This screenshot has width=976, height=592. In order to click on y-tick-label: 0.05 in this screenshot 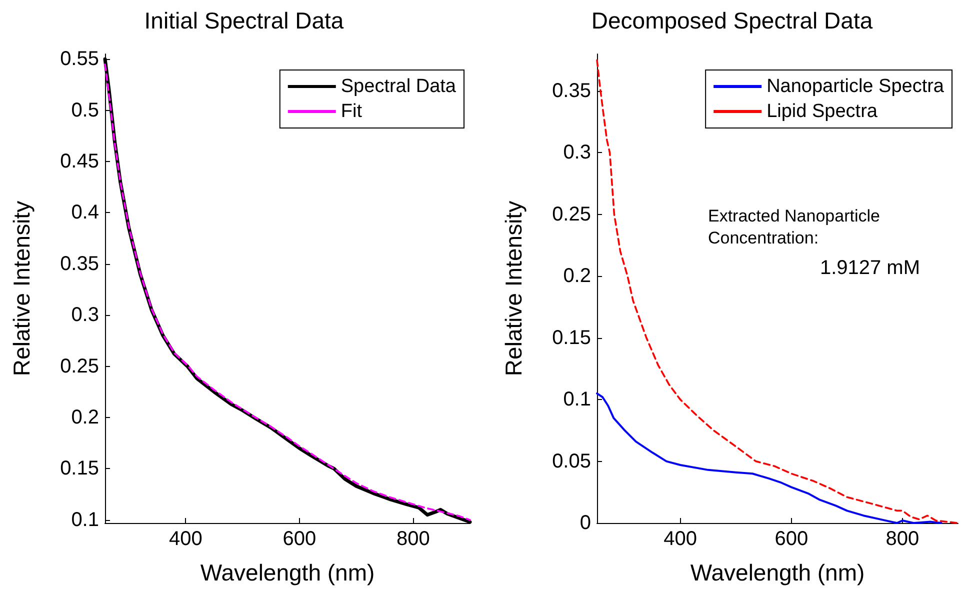, I will do `click(571, 461)`.